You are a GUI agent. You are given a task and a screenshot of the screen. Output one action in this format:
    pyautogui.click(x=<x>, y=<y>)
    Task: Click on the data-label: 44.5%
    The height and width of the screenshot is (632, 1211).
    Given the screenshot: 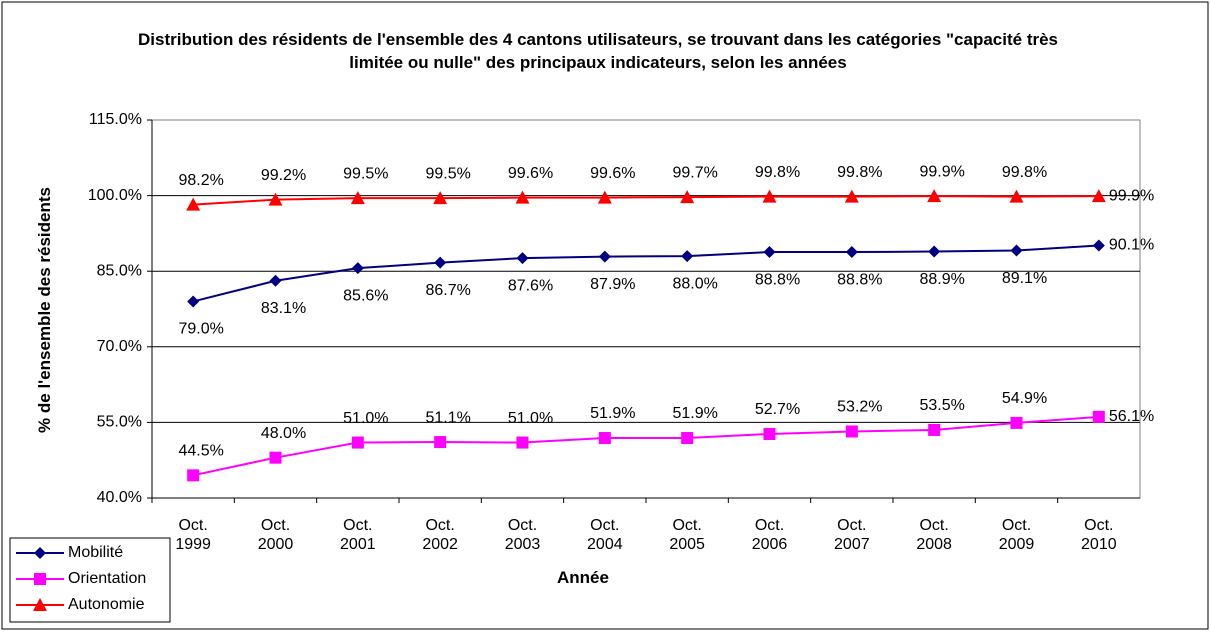 What is the action you would take?
    pyautogui.click(x=200, y=451)
    